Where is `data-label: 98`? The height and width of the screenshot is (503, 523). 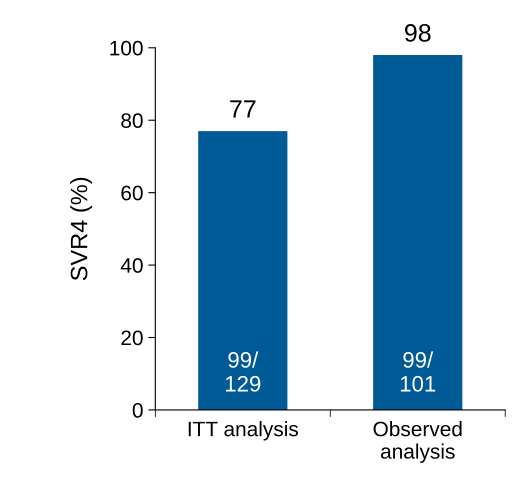 data-label: 98 is located at coordinates (418, 33).